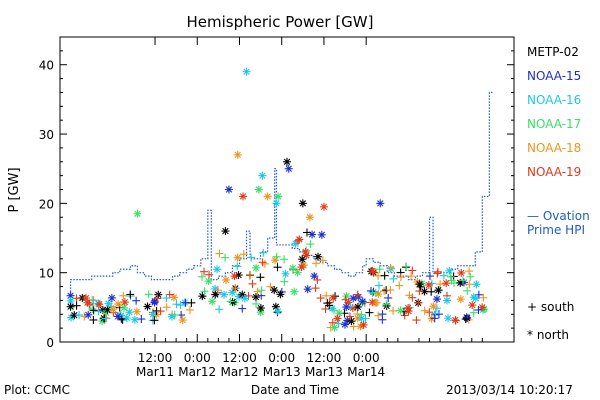 This screenshot has width=600, height=400. Describe the element at coordinates (554, 172) in the screenshot. I see `legend-series: NOAA-19` at that location.